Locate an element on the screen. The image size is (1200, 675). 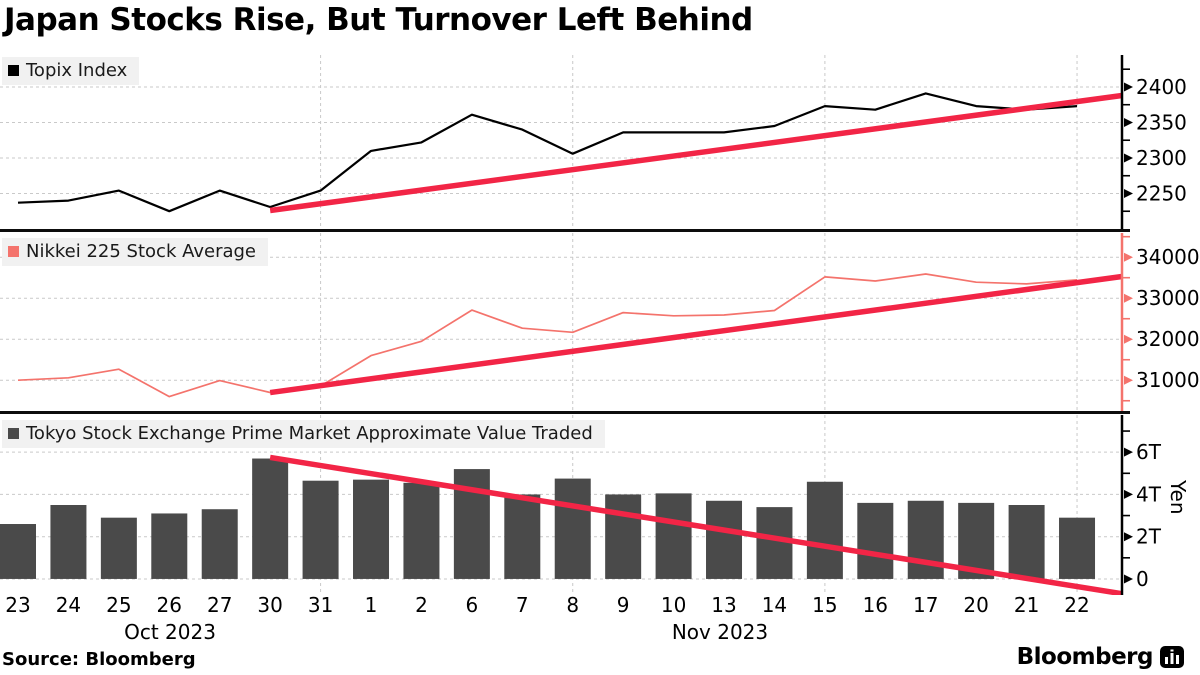
legend-nikkei-label: Nikkei 225 Stock Average is located at coordinates (141, 251).